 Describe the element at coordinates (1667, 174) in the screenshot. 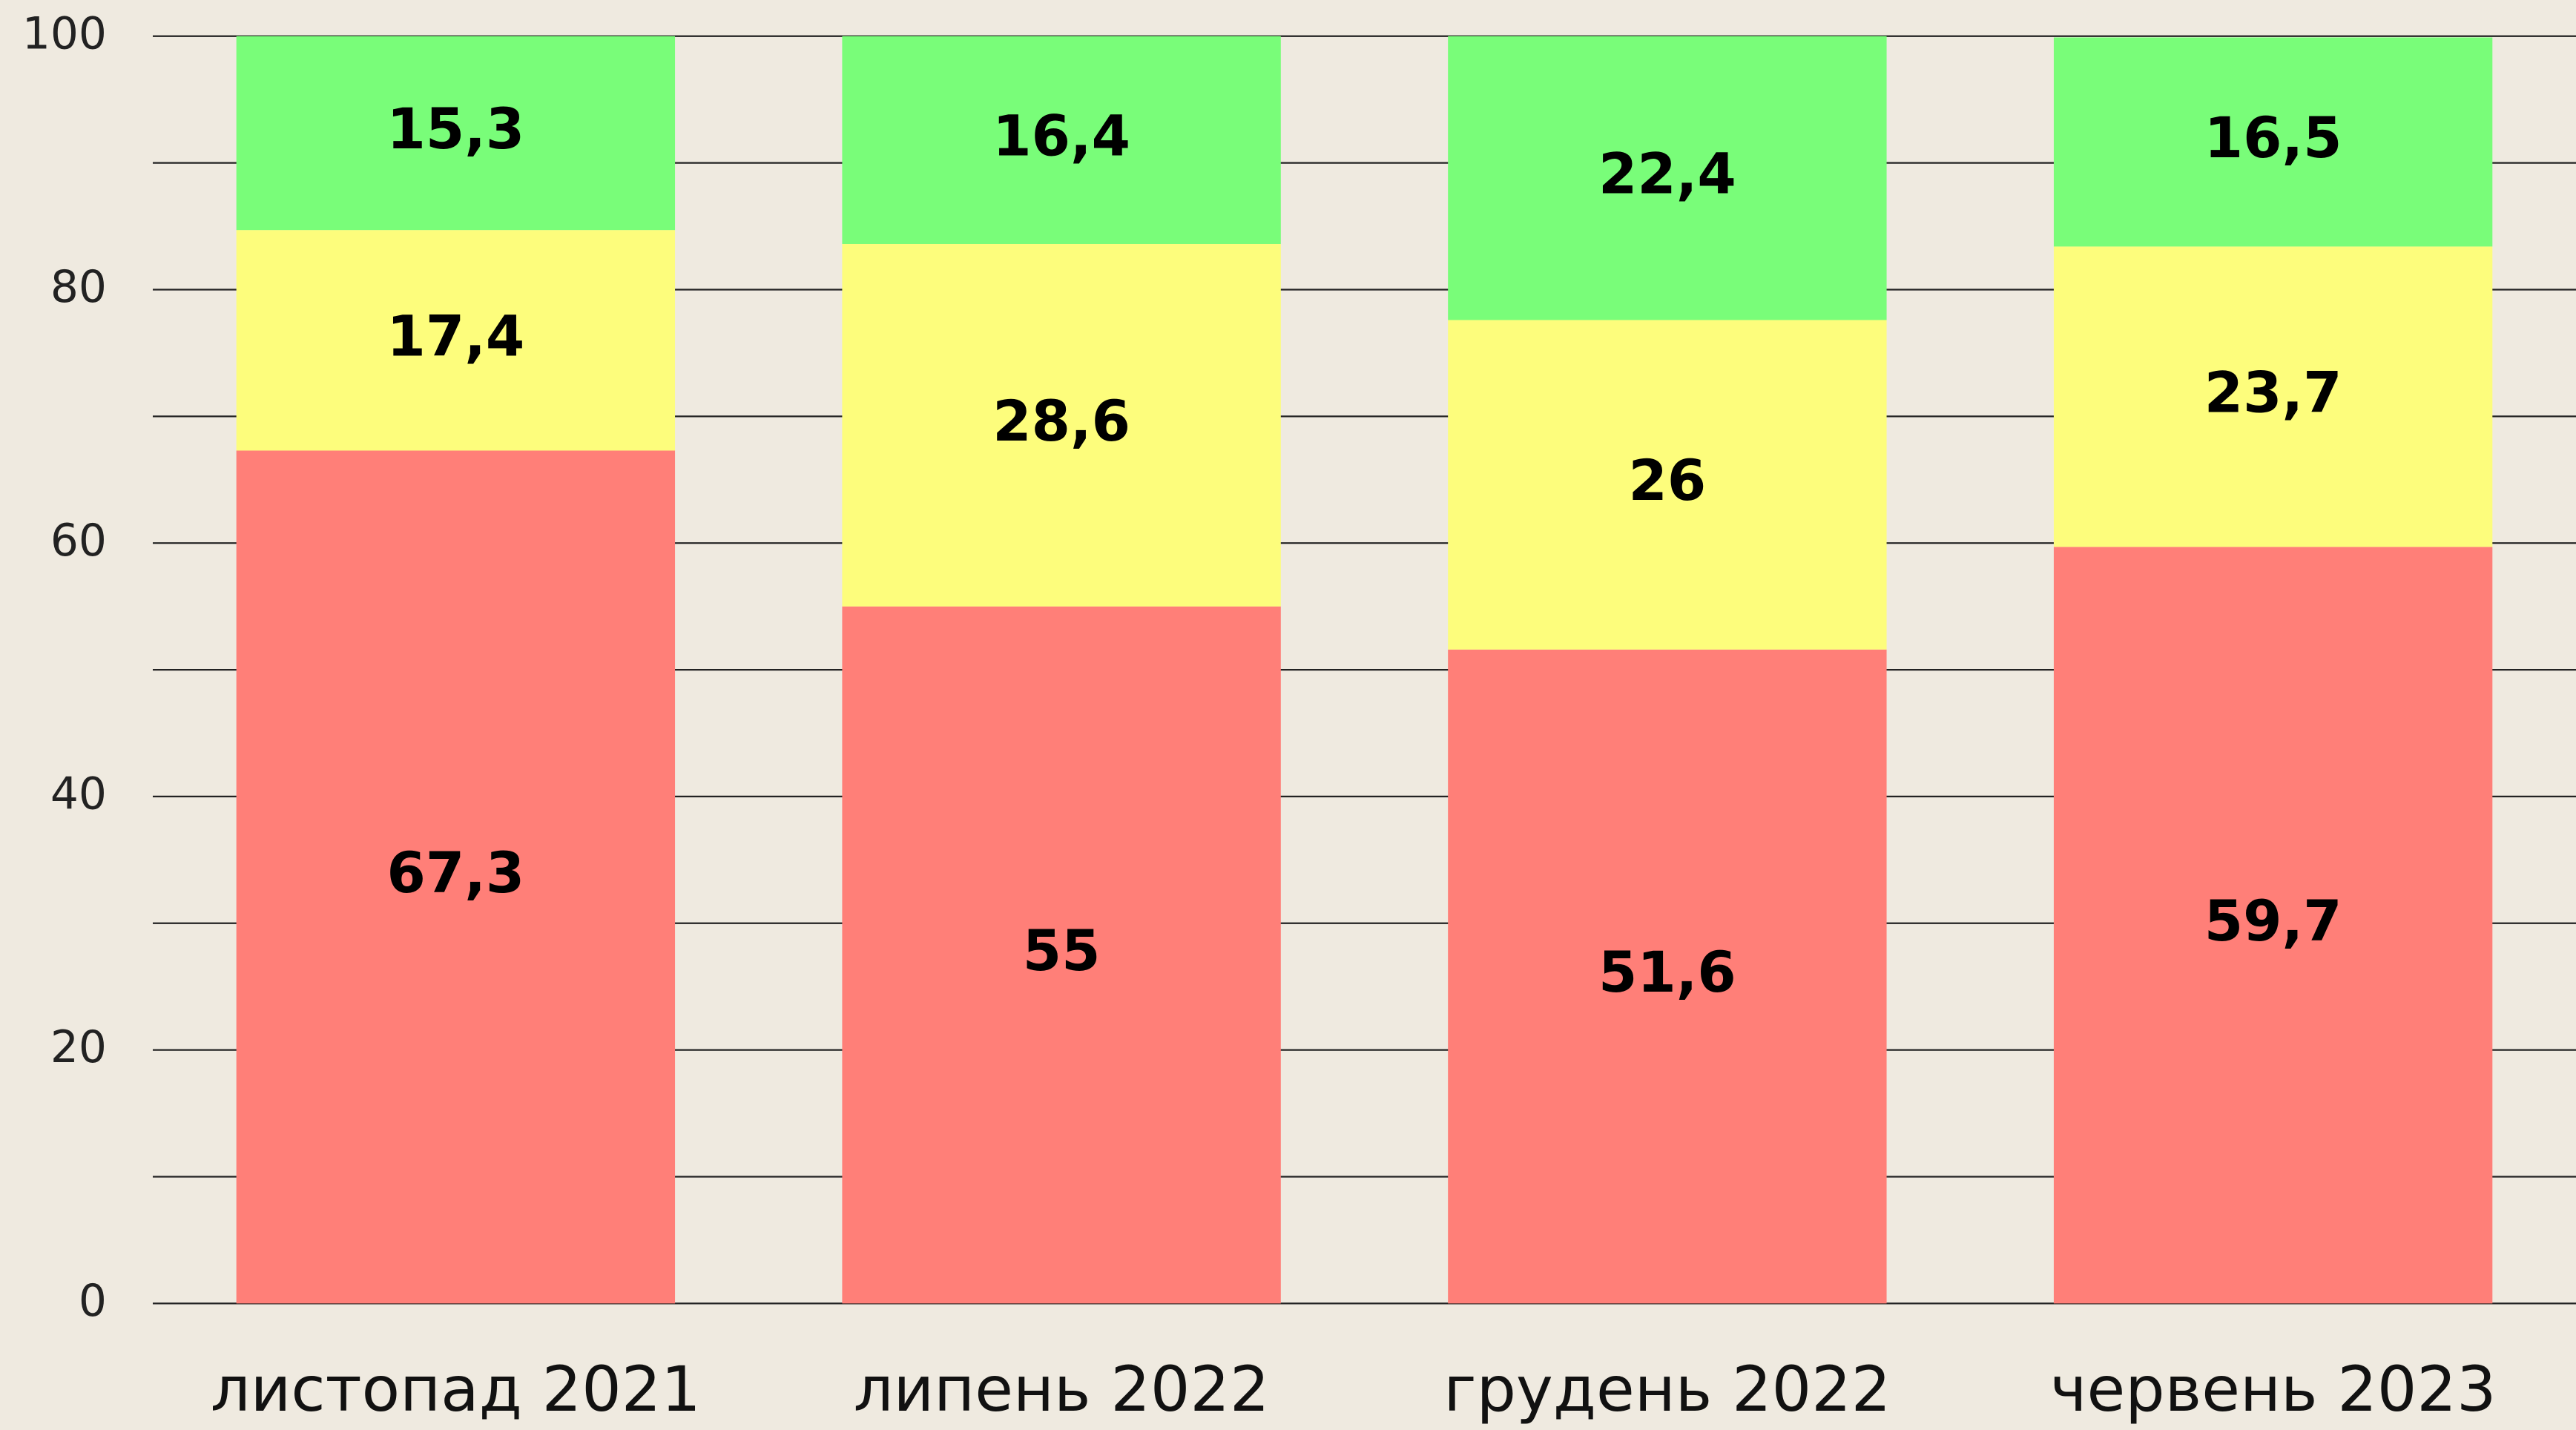

I see `data-label: 22,4` at that location.